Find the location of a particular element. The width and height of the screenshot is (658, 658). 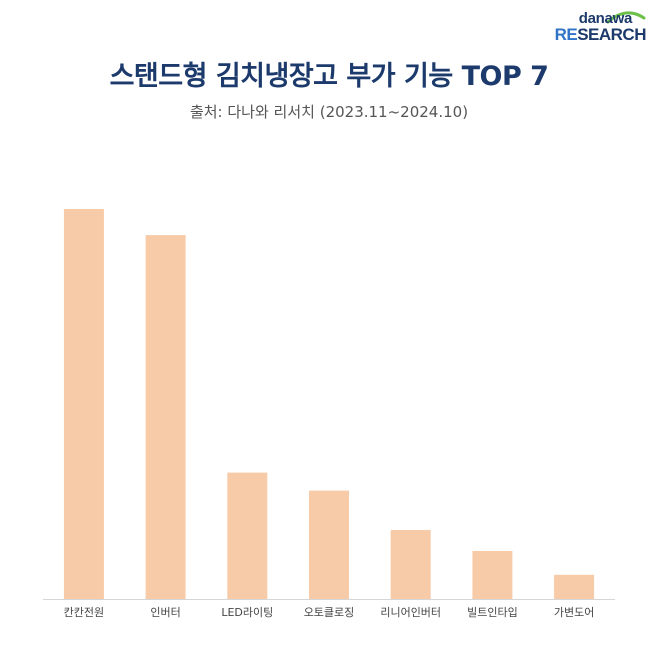

x-tick-label-4: 오토클로징 is located at coordinates (329, 612).